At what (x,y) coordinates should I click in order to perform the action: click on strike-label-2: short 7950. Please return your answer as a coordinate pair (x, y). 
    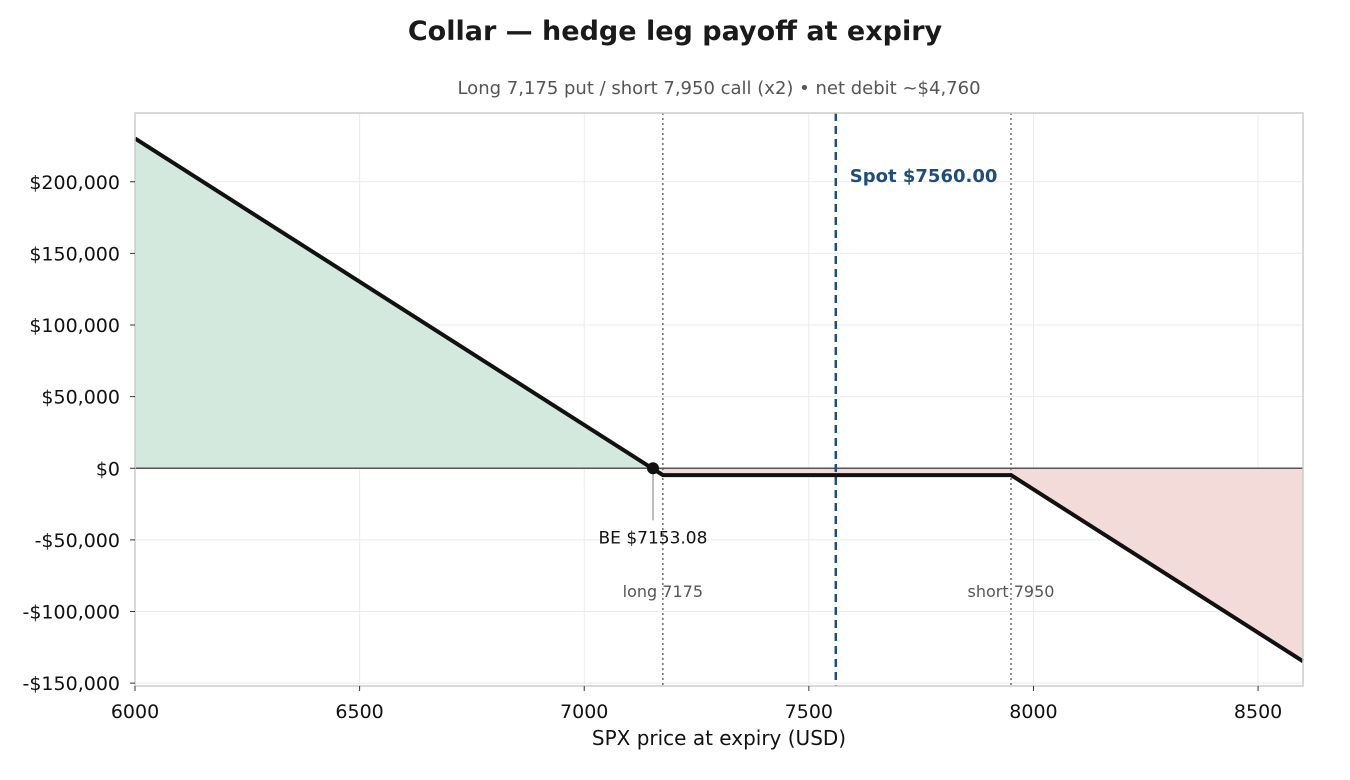
    Looking at the image, I should click on (1011, 591).